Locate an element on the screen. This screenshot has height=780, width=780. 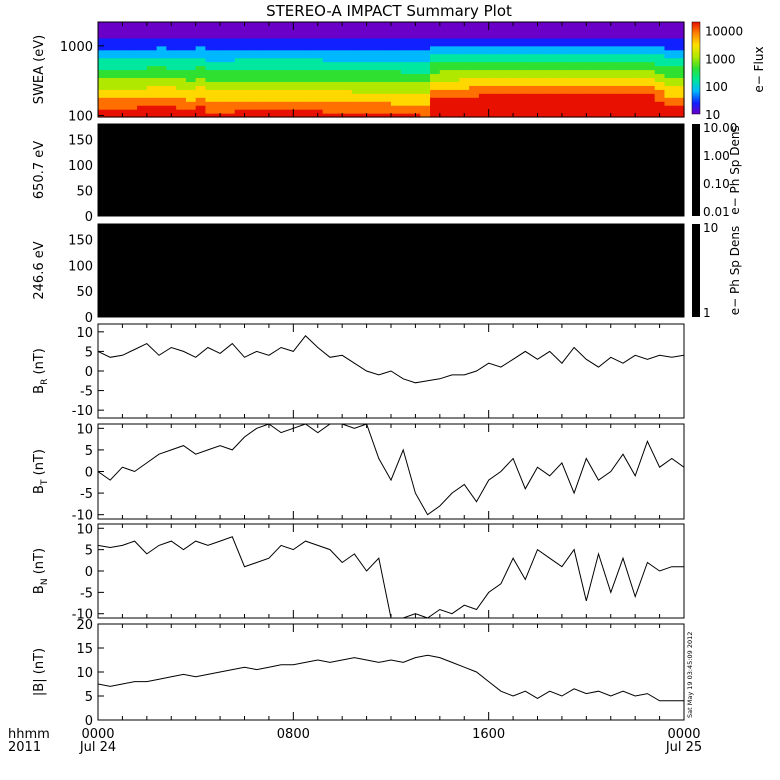
y-tick-label: -5 is located at coordinates (86, 392).